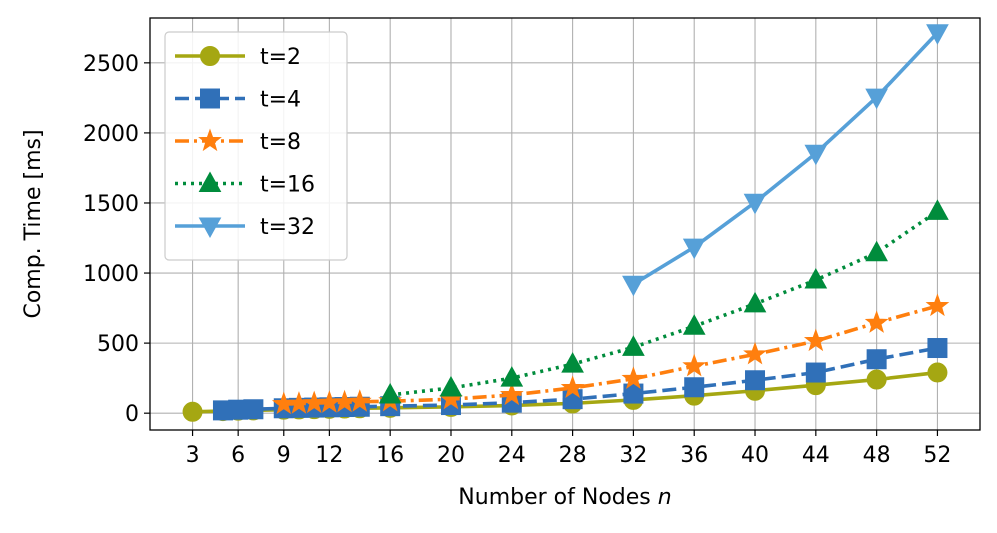 The width and height of the screenshot is (997, 533). What do you see at coordinates (877, 455) in the screenshot?
I see `x-tick-label: 48` at bounding box center [877, 455].